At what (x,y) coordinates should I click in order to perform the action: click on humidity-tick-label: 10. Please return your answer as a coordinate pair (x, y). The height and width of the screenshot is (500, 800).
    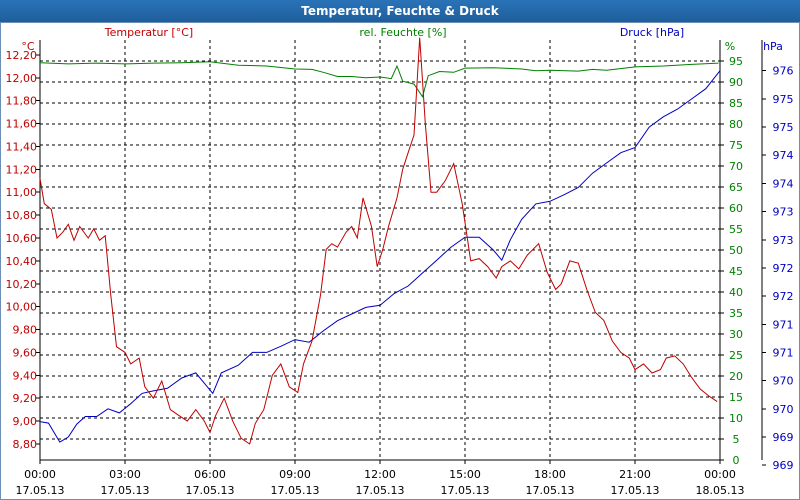
    Looking at the image, I should click on (736, 418).